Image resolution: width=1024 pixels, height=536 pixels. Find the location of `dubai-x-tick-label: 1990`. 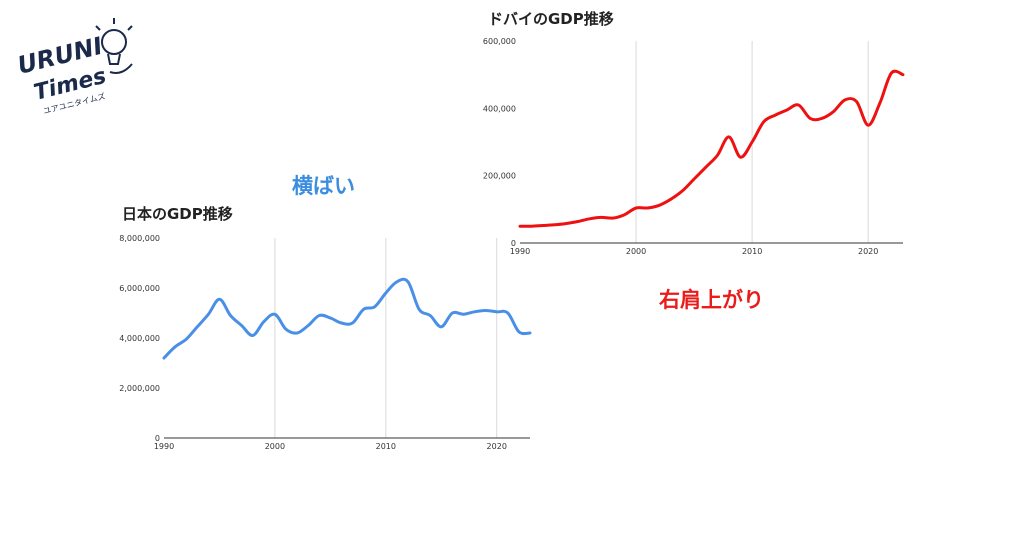

dubai-x-tick-label: 1990 is located at coordinates (520, 251).